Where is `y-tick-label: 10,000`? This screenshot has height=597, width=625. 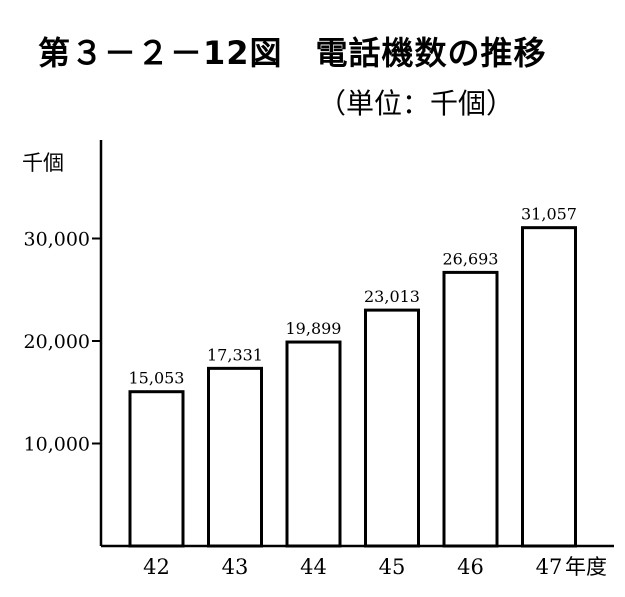 y-tick-label: 10,000 is located at coordinates (57, 445).